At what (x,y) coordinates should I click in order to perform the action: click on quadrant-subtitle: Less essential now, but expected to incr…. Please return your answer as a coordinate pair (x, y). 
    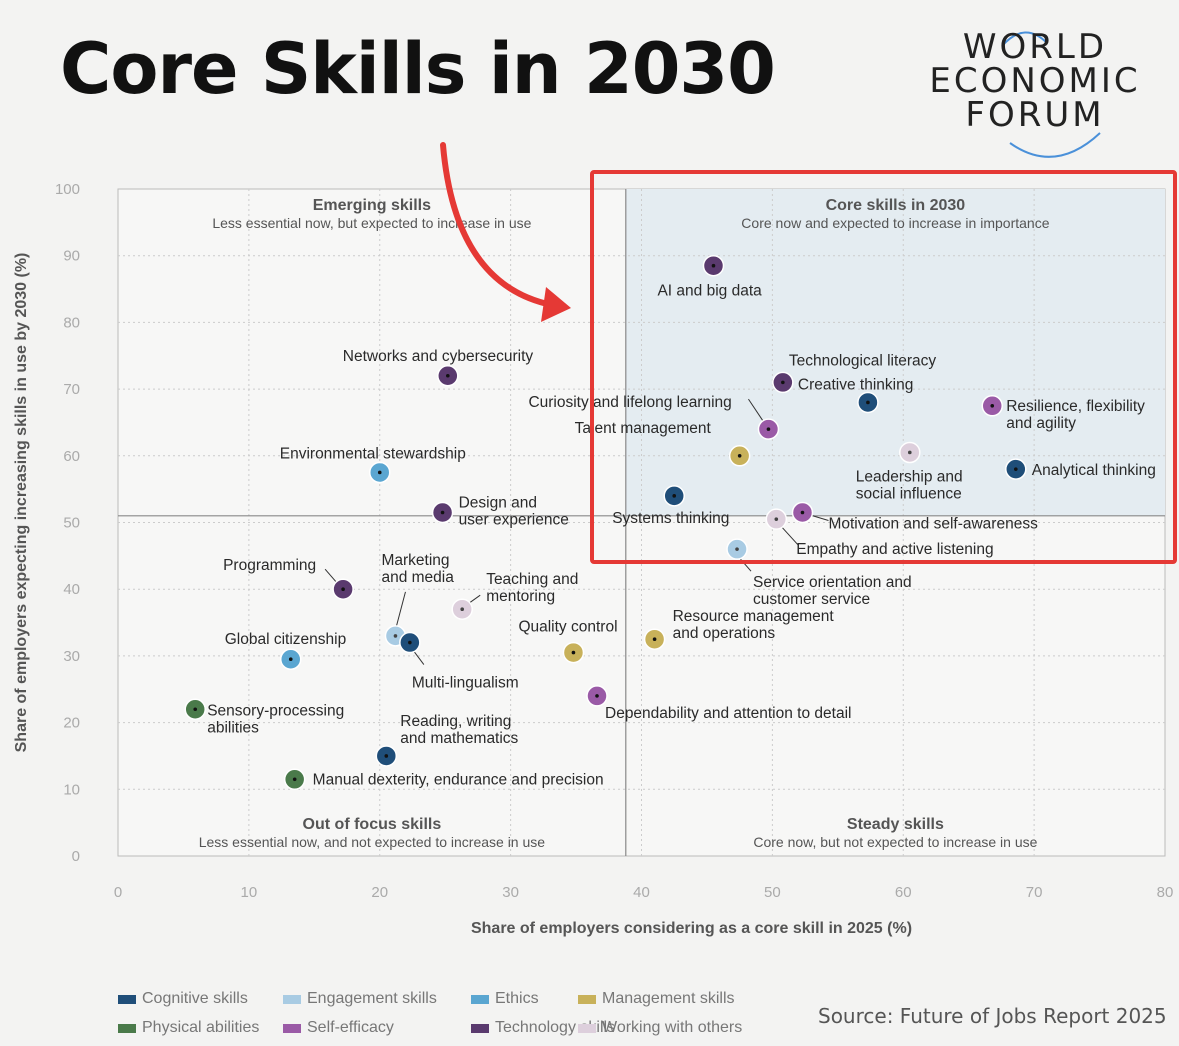
    Looking at the image, I should click on (371, 223).